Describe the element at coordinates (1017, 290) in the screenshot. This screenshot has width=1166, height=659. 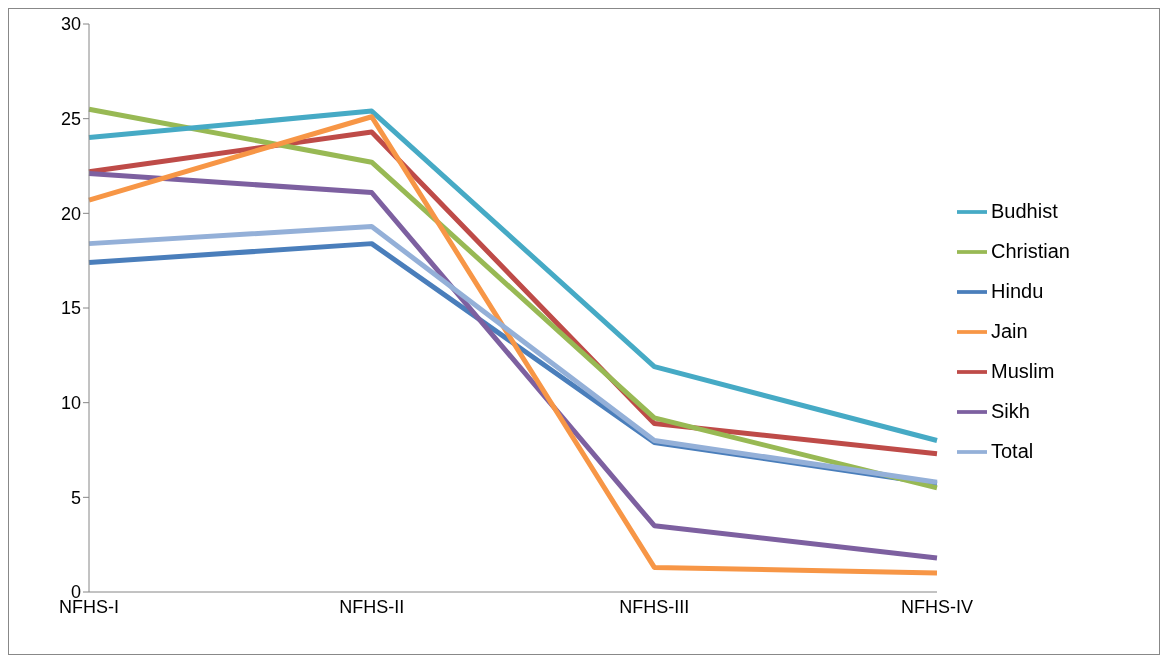
I see `legend-label: Hindu` at that location.